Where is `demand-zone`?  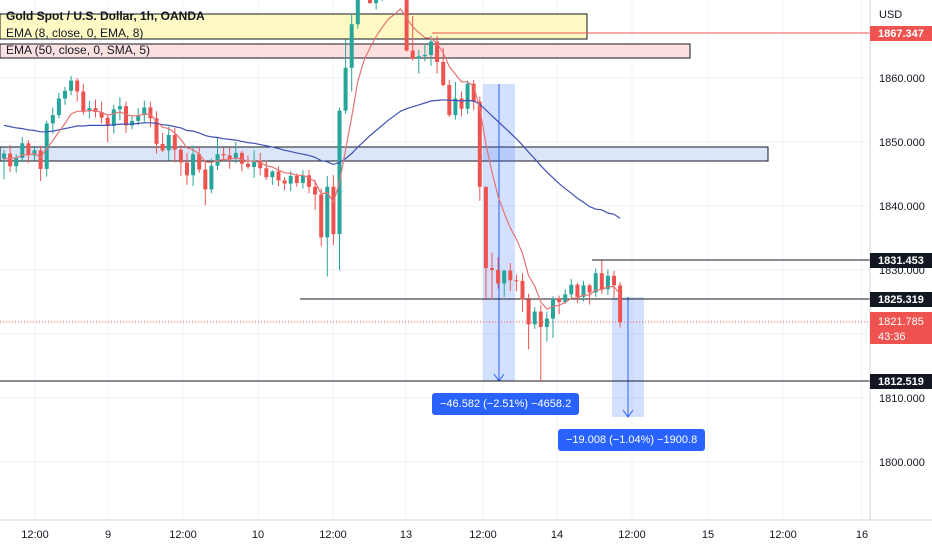 demand-zone is located at coordinates (384, 154).